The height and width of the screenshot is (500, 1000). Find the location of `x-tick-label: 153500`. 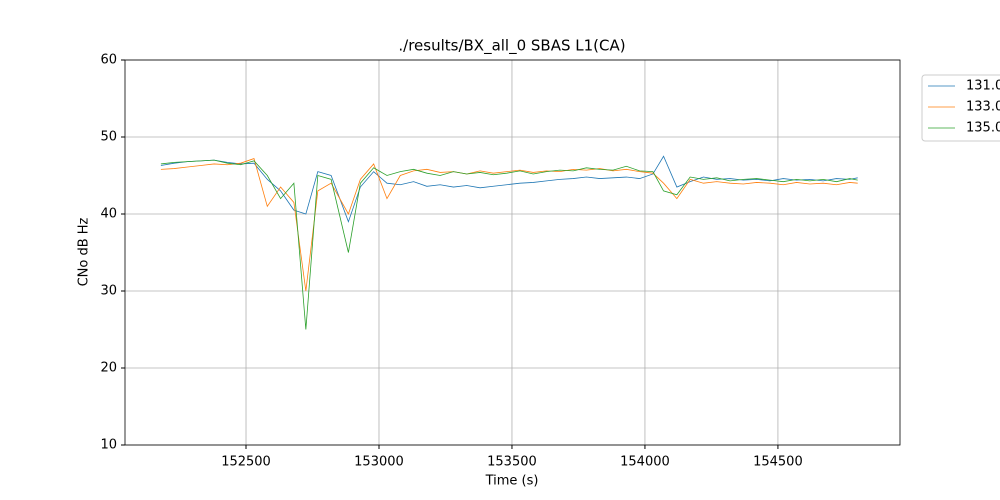

x-tick-label: 153500 is located at coordinates (512, 462).